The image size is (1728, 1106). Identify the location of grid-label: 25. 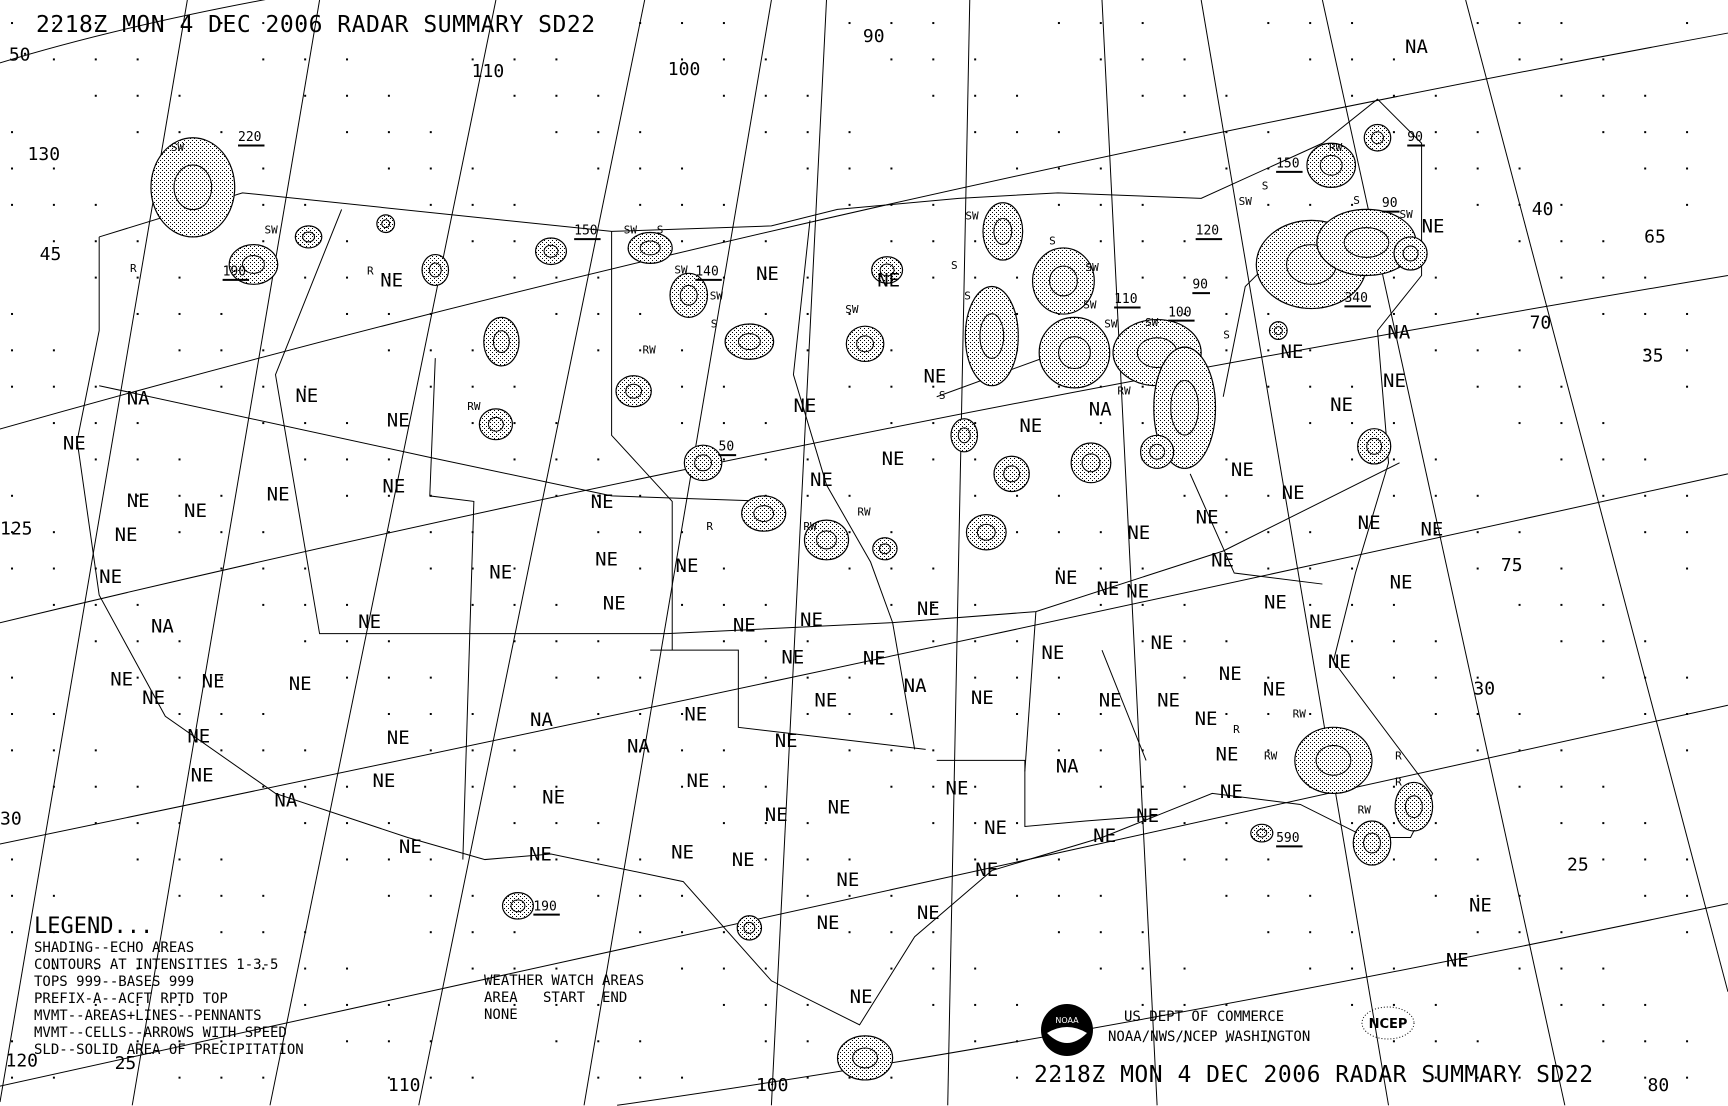
(126, 1063).